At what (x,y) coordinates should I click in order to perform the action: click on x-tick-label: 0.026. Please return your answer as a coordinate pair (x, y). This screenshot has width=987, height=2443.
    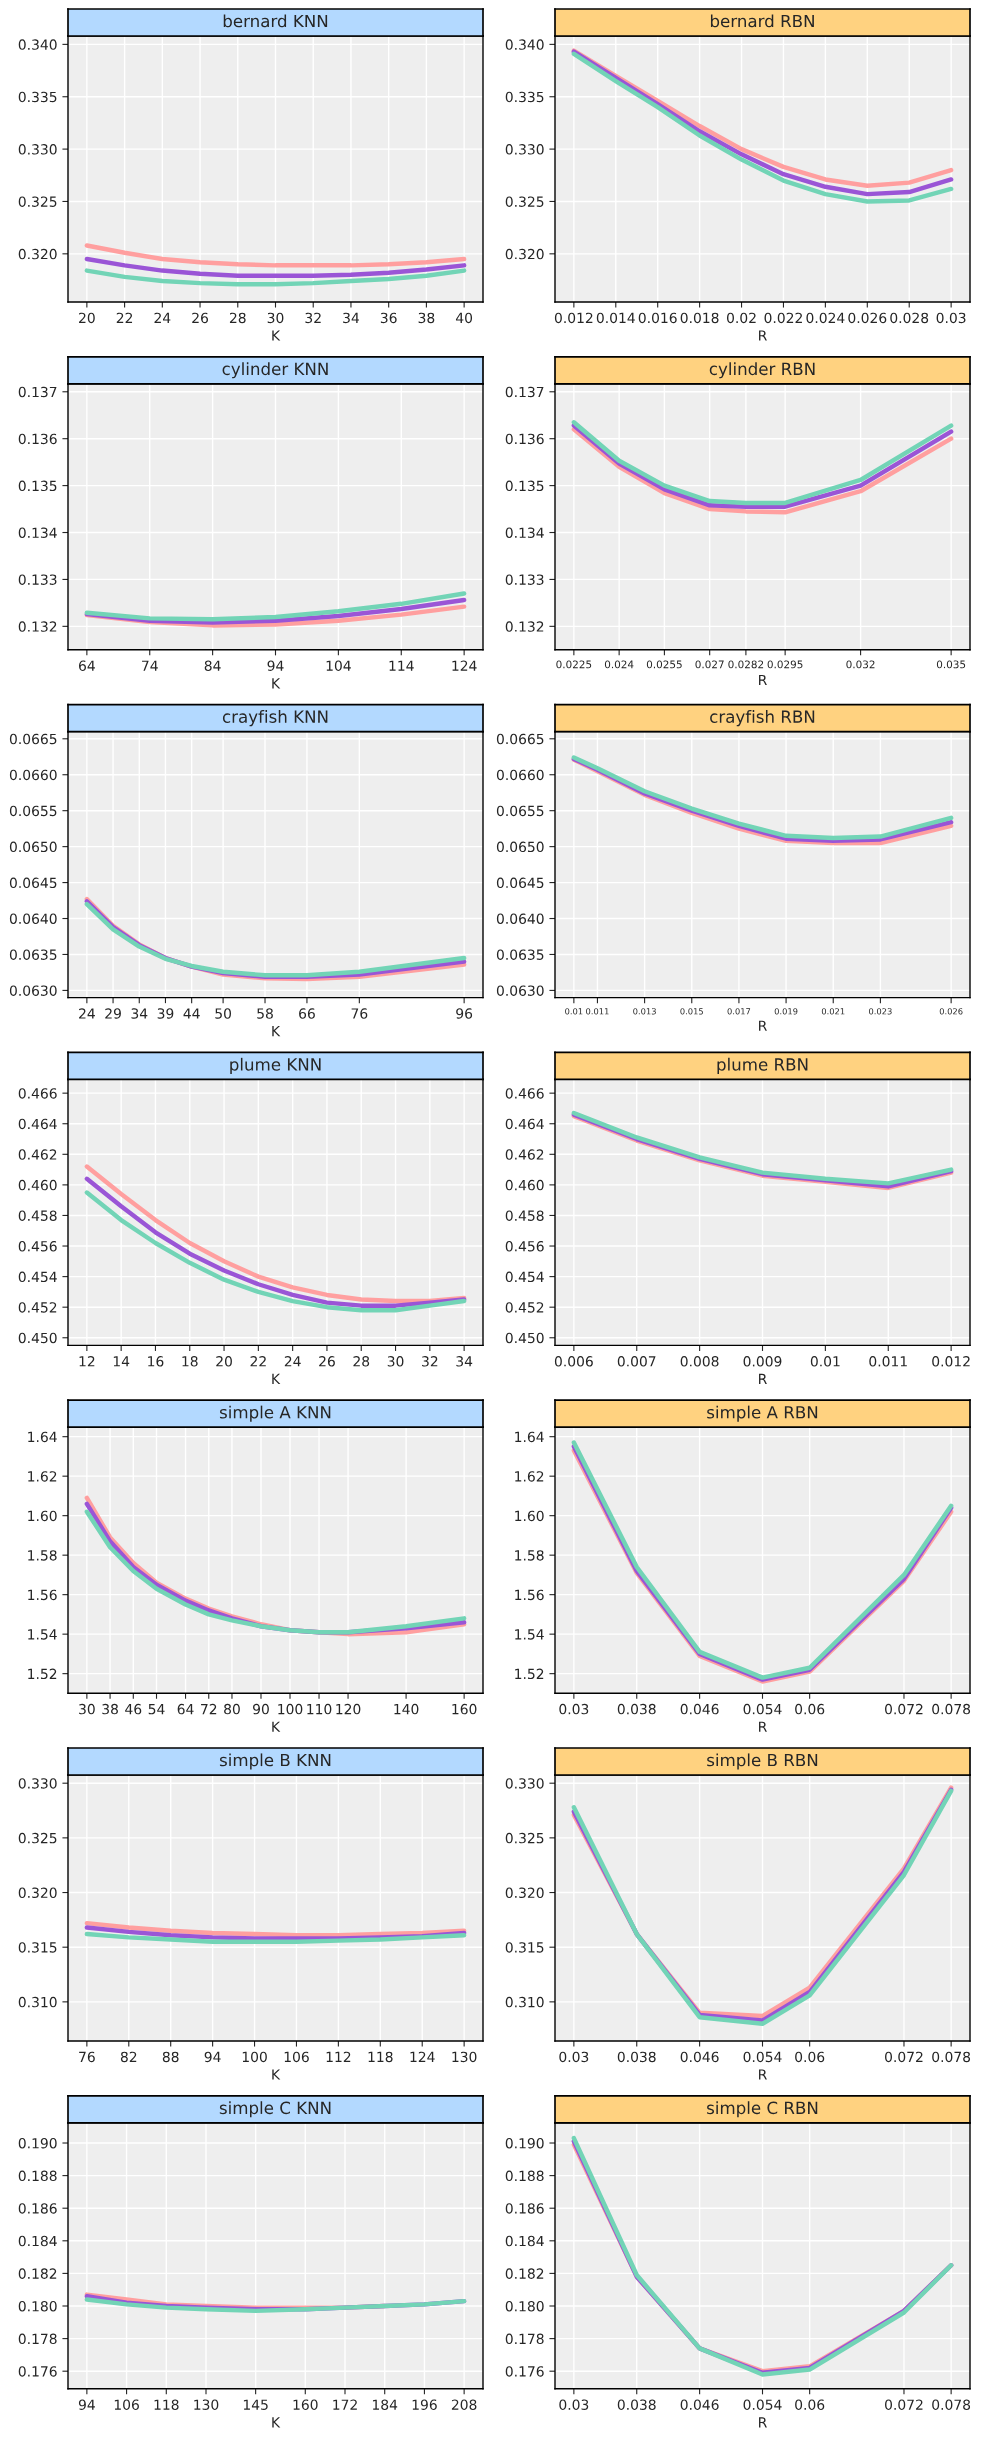
    Looking at the image, I should click on (951, 1011).